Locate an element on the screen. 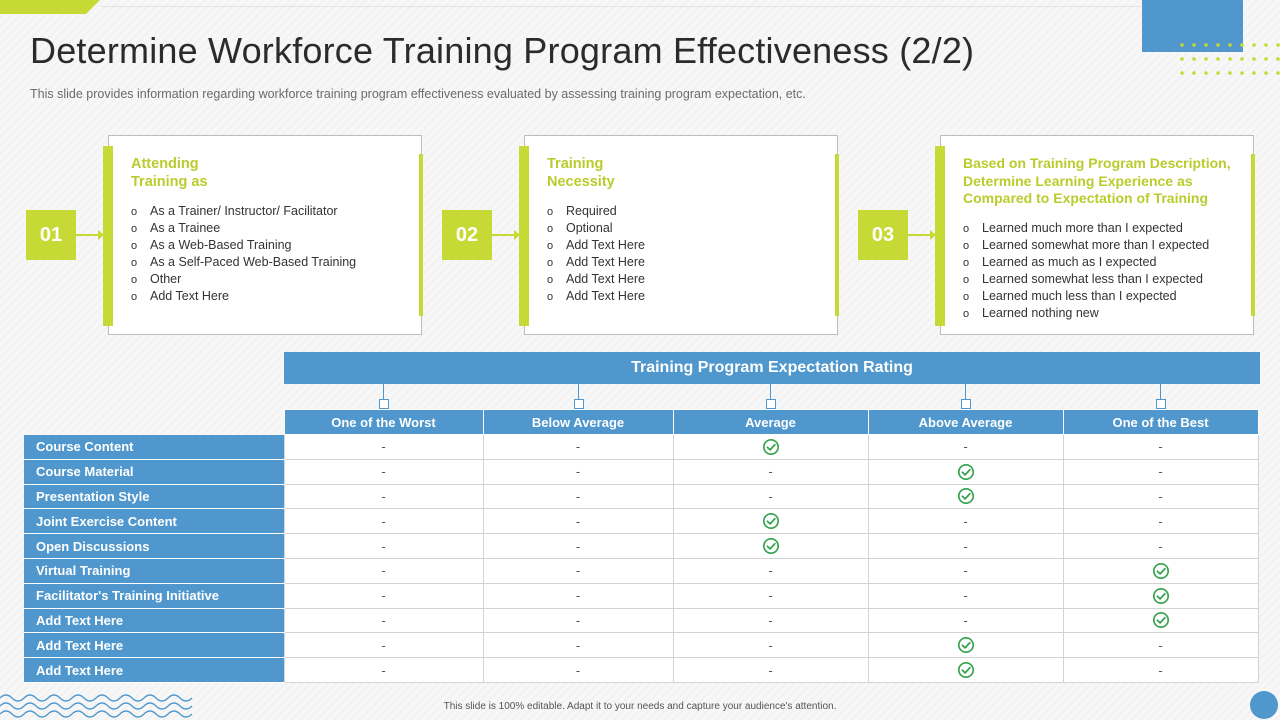  table-row: Facilitator's Training Initiative - - - - is located at coordinates (641, 595).